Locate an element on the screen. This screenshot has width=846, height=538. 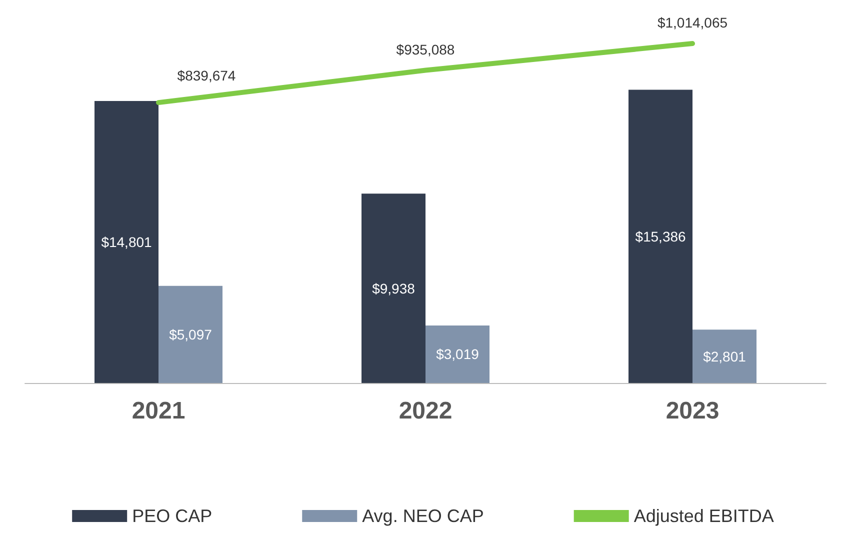
data-label: $1,014,065 is located at coordinates (692, 22).